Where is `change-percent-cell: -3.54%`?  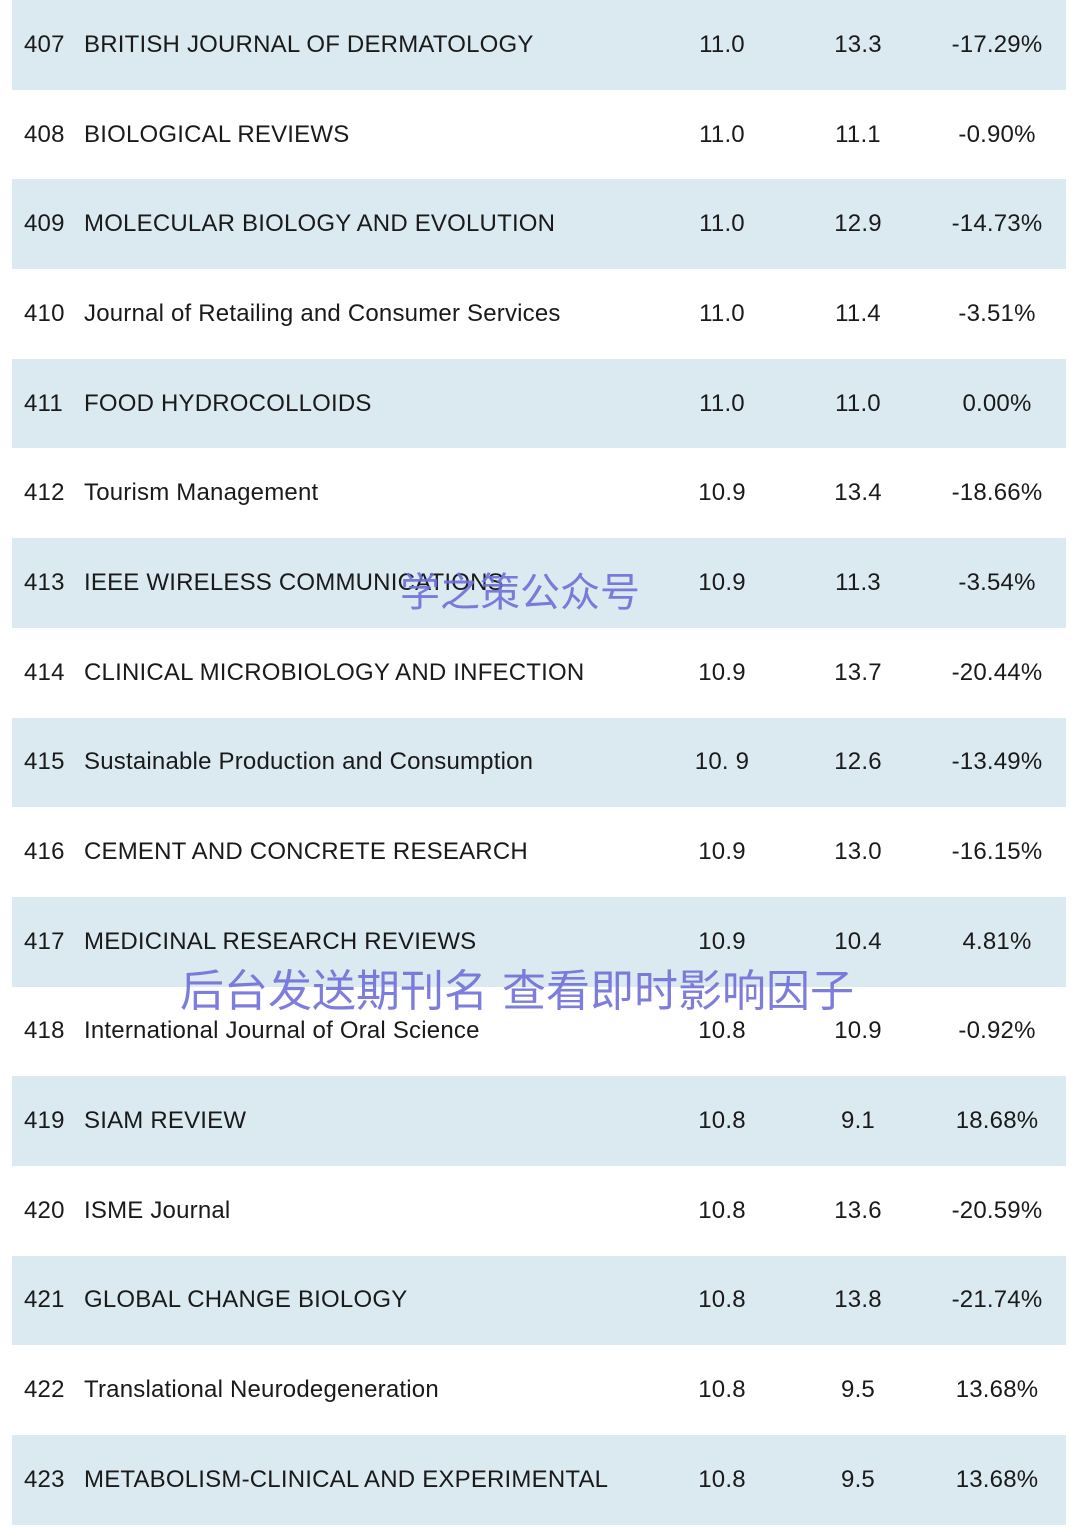 change-percent-cell: -3.54% is located at coordinates (997, 582).